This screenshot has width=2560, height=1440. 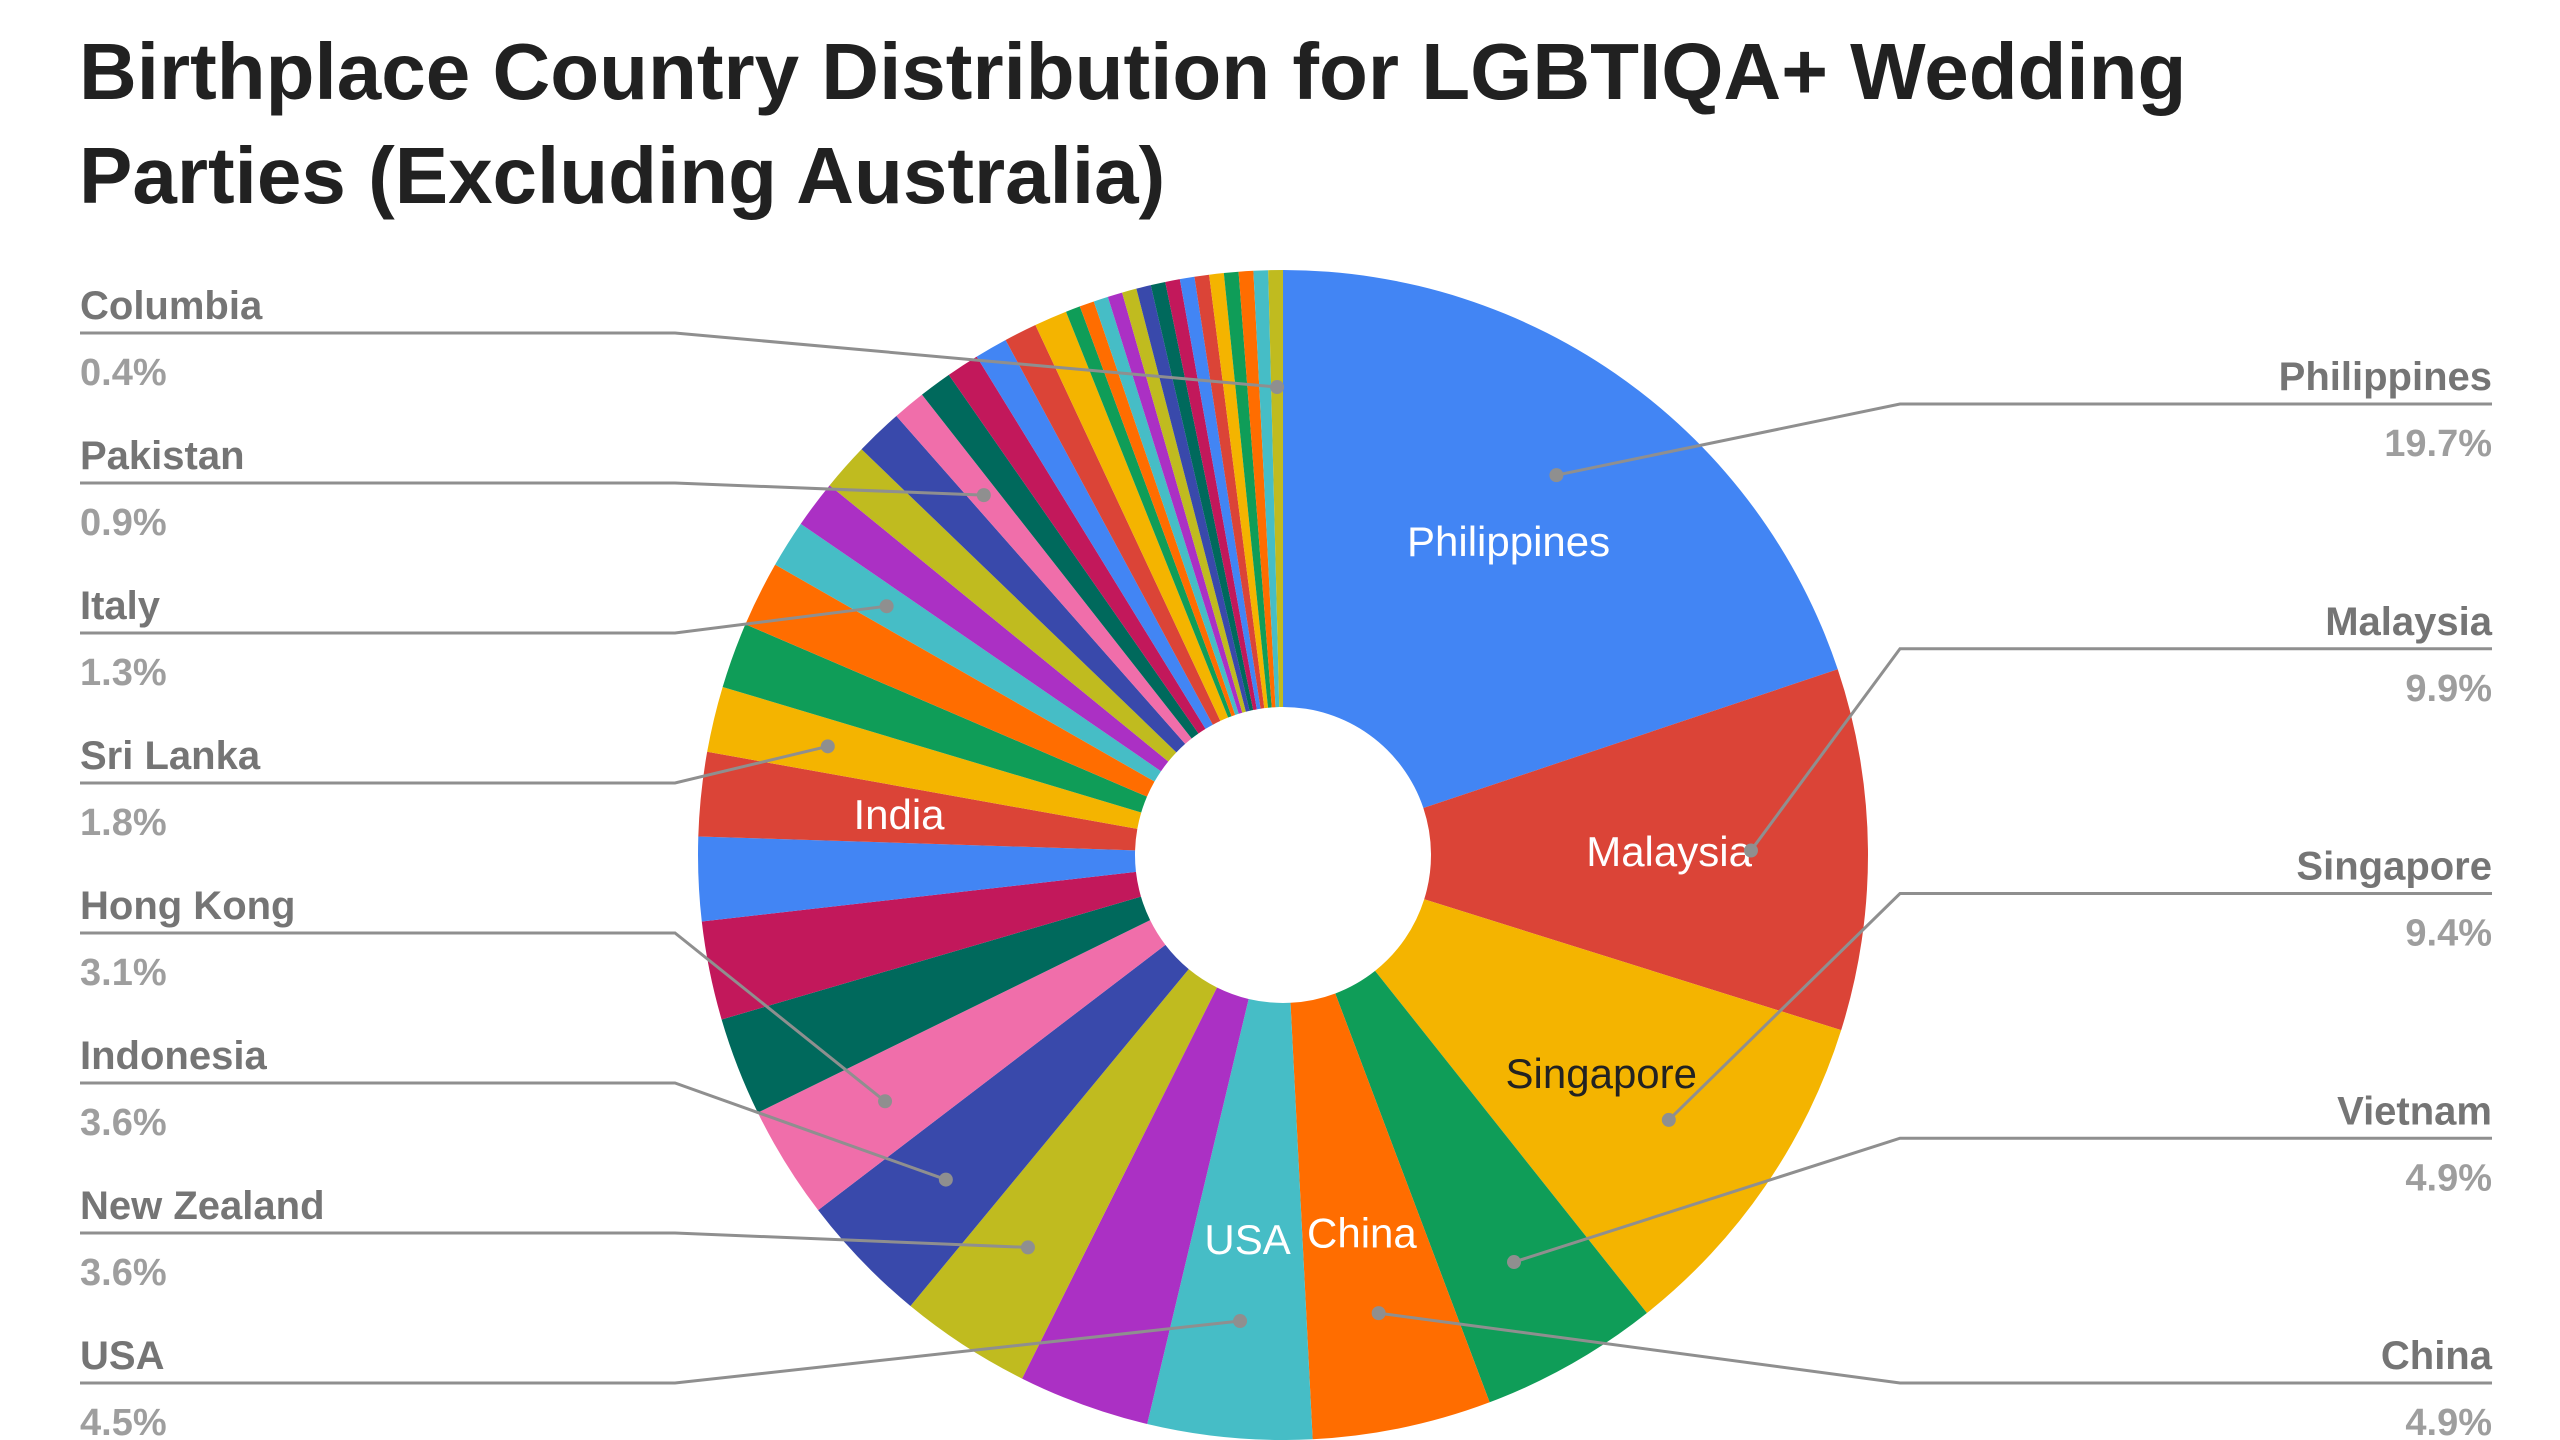 What do you see at coordinates (123, 523) in the screenshot?
I see `legend-value-pakistan: 0.9%` at bounding box center [123, 523].